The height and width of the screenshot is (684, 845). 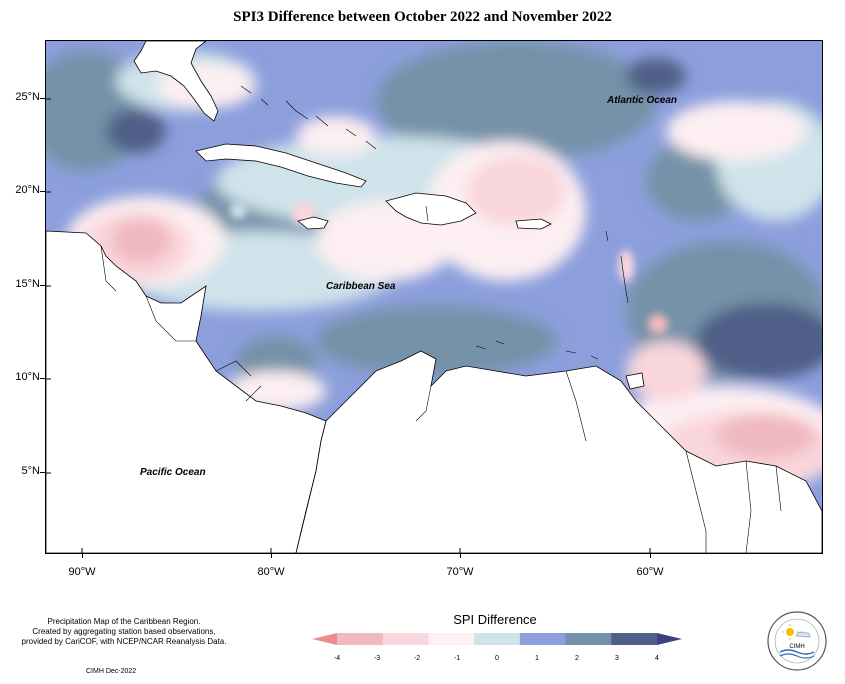 I want to click on caribbean-sea-label: Caribbean Sea, so click(x=361, y=286).